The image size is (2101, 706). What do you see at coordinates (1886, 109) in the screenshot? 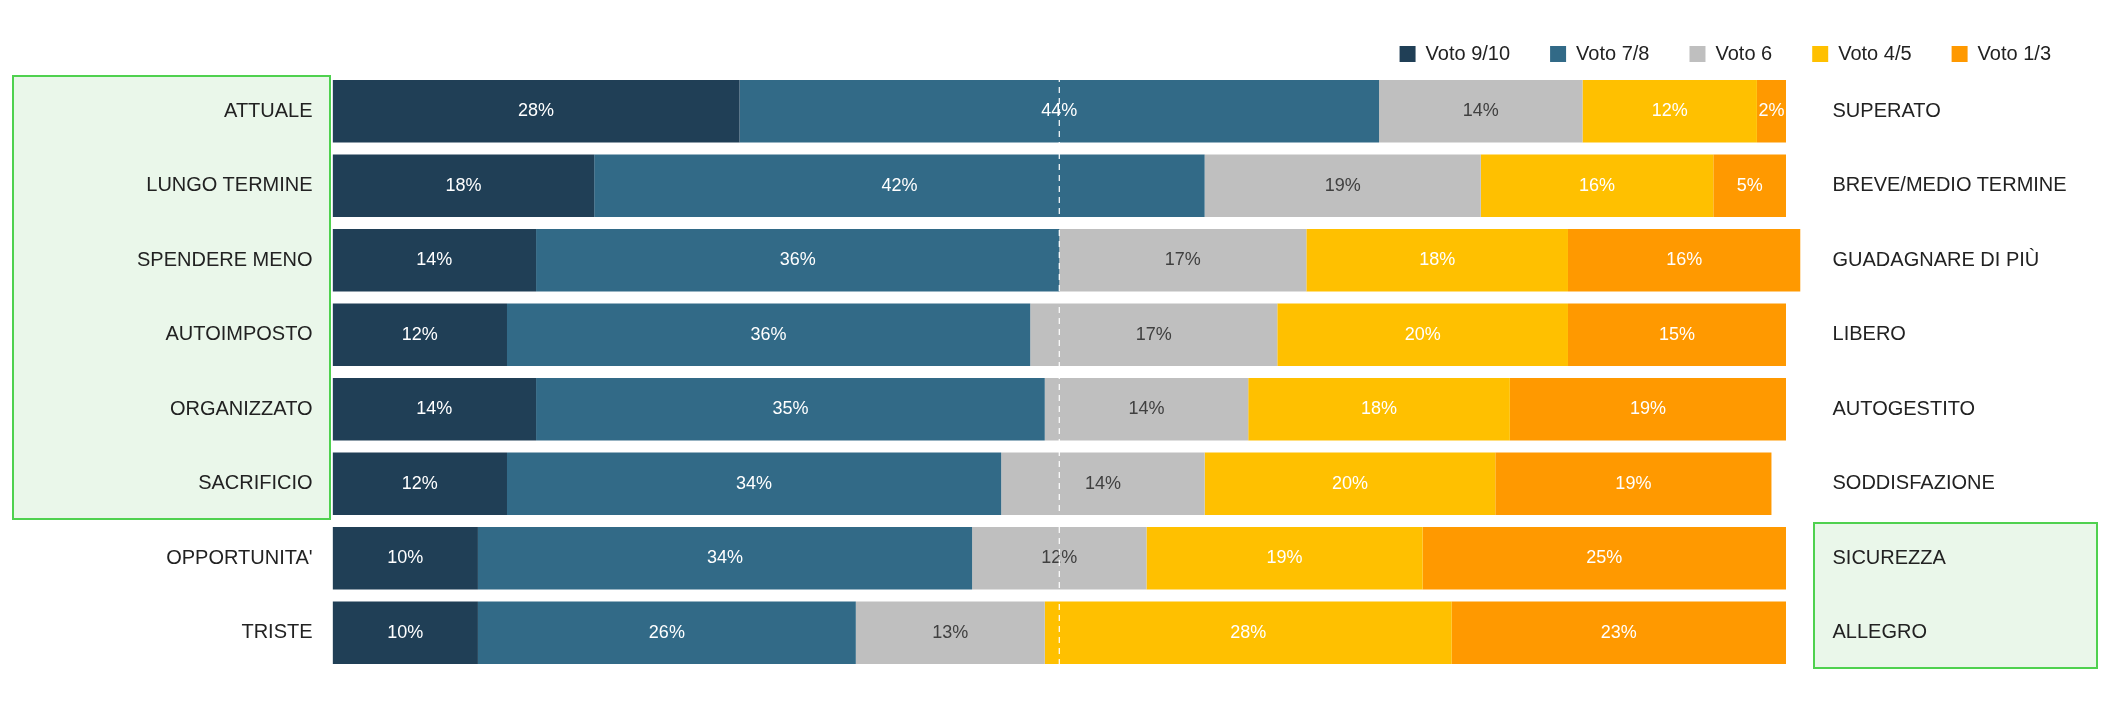
I see `y2-tick-label: SUPERATO` at bounding box center [1886, 109].